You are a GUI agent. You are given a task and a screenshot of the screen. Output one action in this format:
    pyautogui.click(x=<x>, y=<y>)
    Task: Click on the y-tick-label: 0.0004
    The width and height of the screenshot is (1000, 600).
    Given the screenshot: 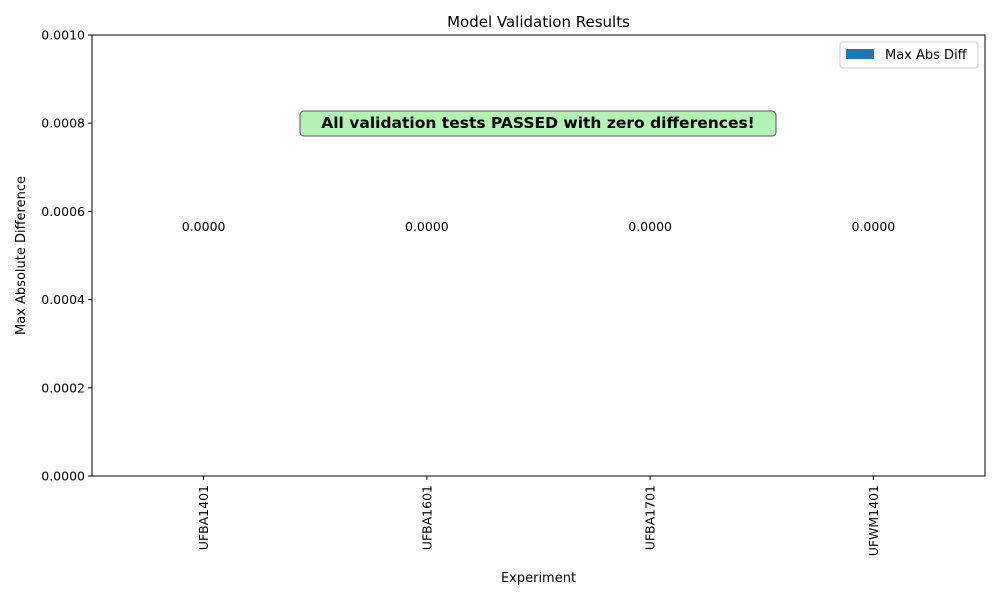 What is the action you would take?
    pyautogui.click(x=63, y=299)
    